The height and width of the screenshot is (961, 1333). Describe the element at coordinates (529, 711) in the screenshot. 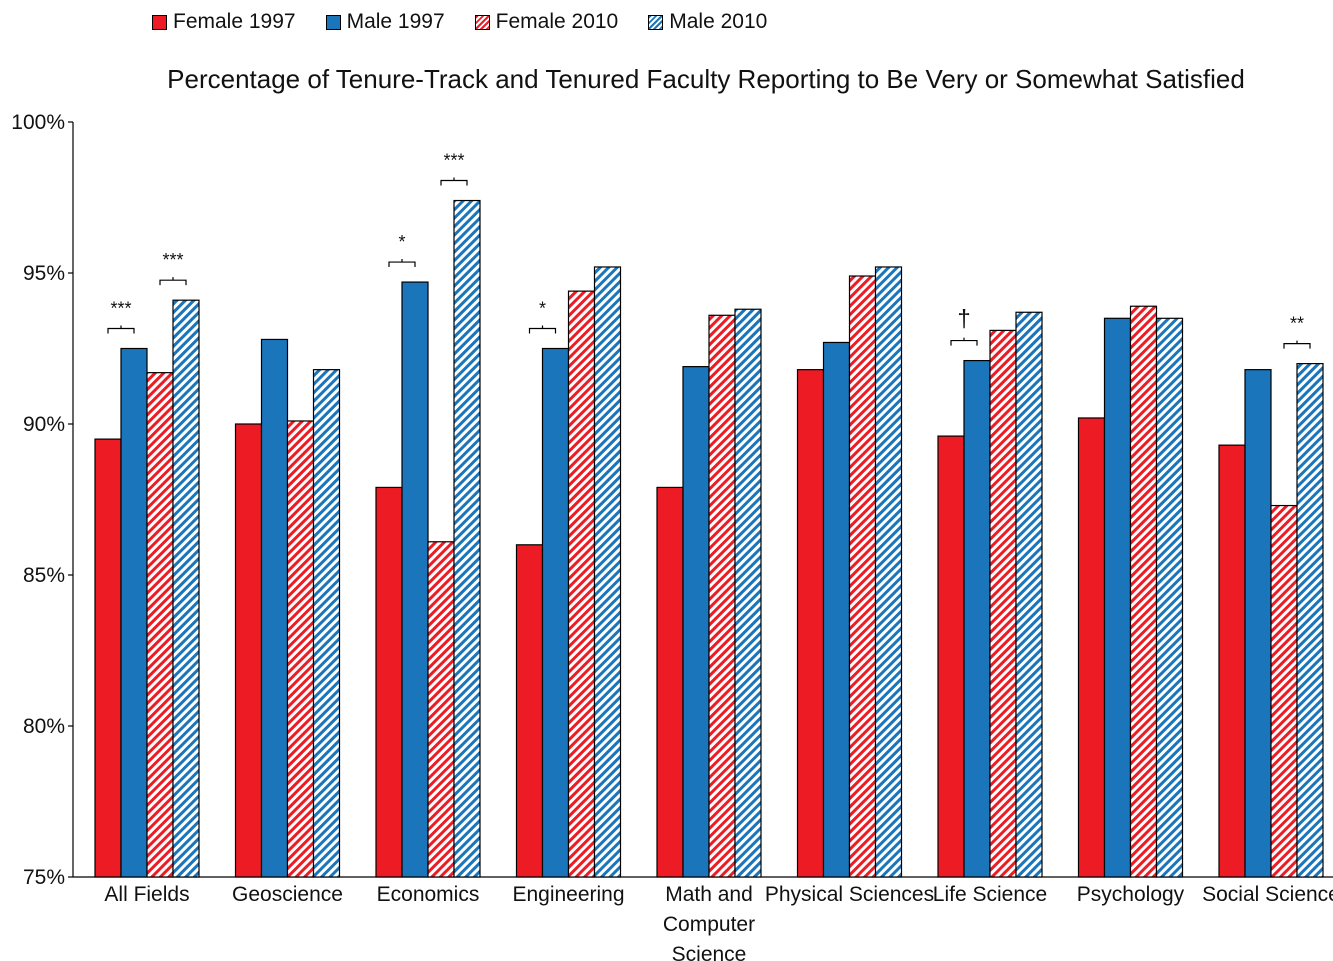

I see `bar-engineering-female-1997` at that location.